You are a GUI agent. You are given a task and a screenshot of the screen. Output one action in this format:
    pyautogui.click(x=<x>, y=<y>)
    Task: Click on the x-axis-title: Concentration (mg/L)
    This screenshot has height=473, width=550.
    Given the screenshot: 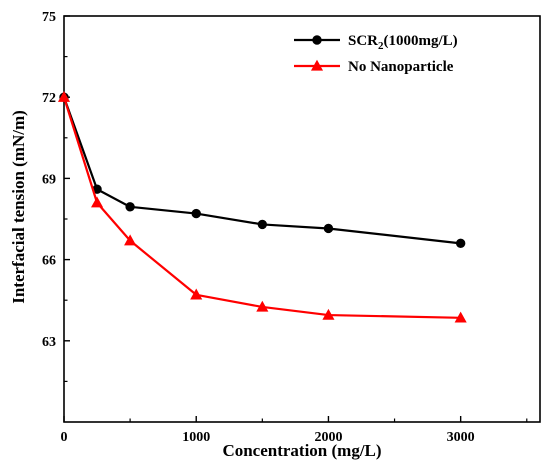 What is the action you would take?
    pyautogui.click(x=301, y=450)
    